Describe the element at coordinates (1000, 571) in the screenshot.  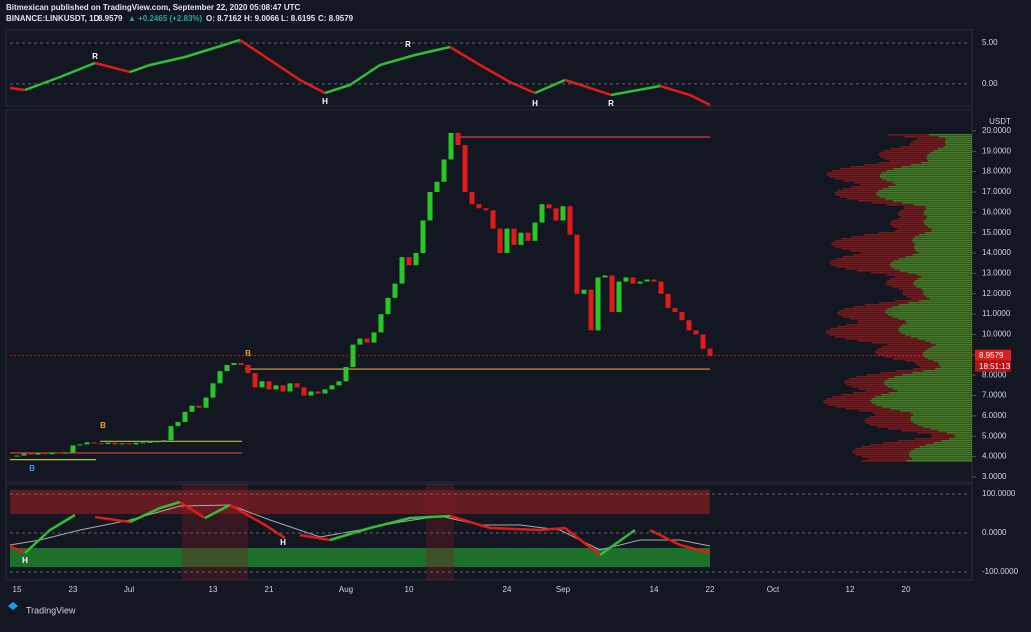
I see `y-tick-label: -100.0000` at that location.